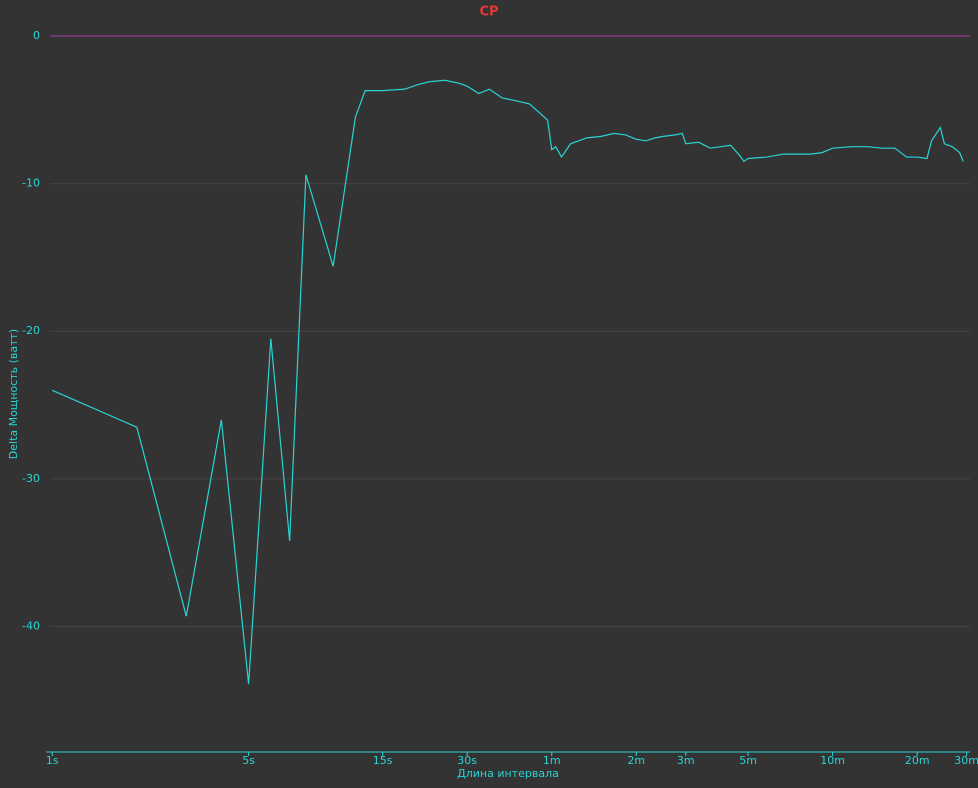 Image resolution: width=978 pixels, height=788 pixels. Describe the element at coordinates (917, 760) in the screenshot. I see `x-tick-label: 20m` at that location.